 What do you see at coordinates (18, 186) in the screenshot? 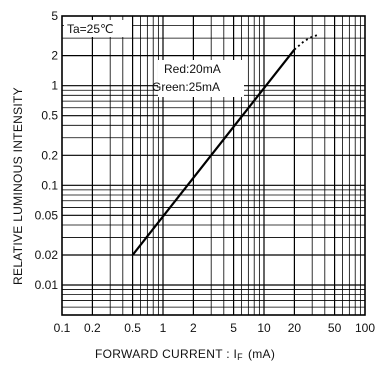
I see `y-axis-title: RELATIVE LUMINOUS INTENSITY` at bounding box center [18, 186].